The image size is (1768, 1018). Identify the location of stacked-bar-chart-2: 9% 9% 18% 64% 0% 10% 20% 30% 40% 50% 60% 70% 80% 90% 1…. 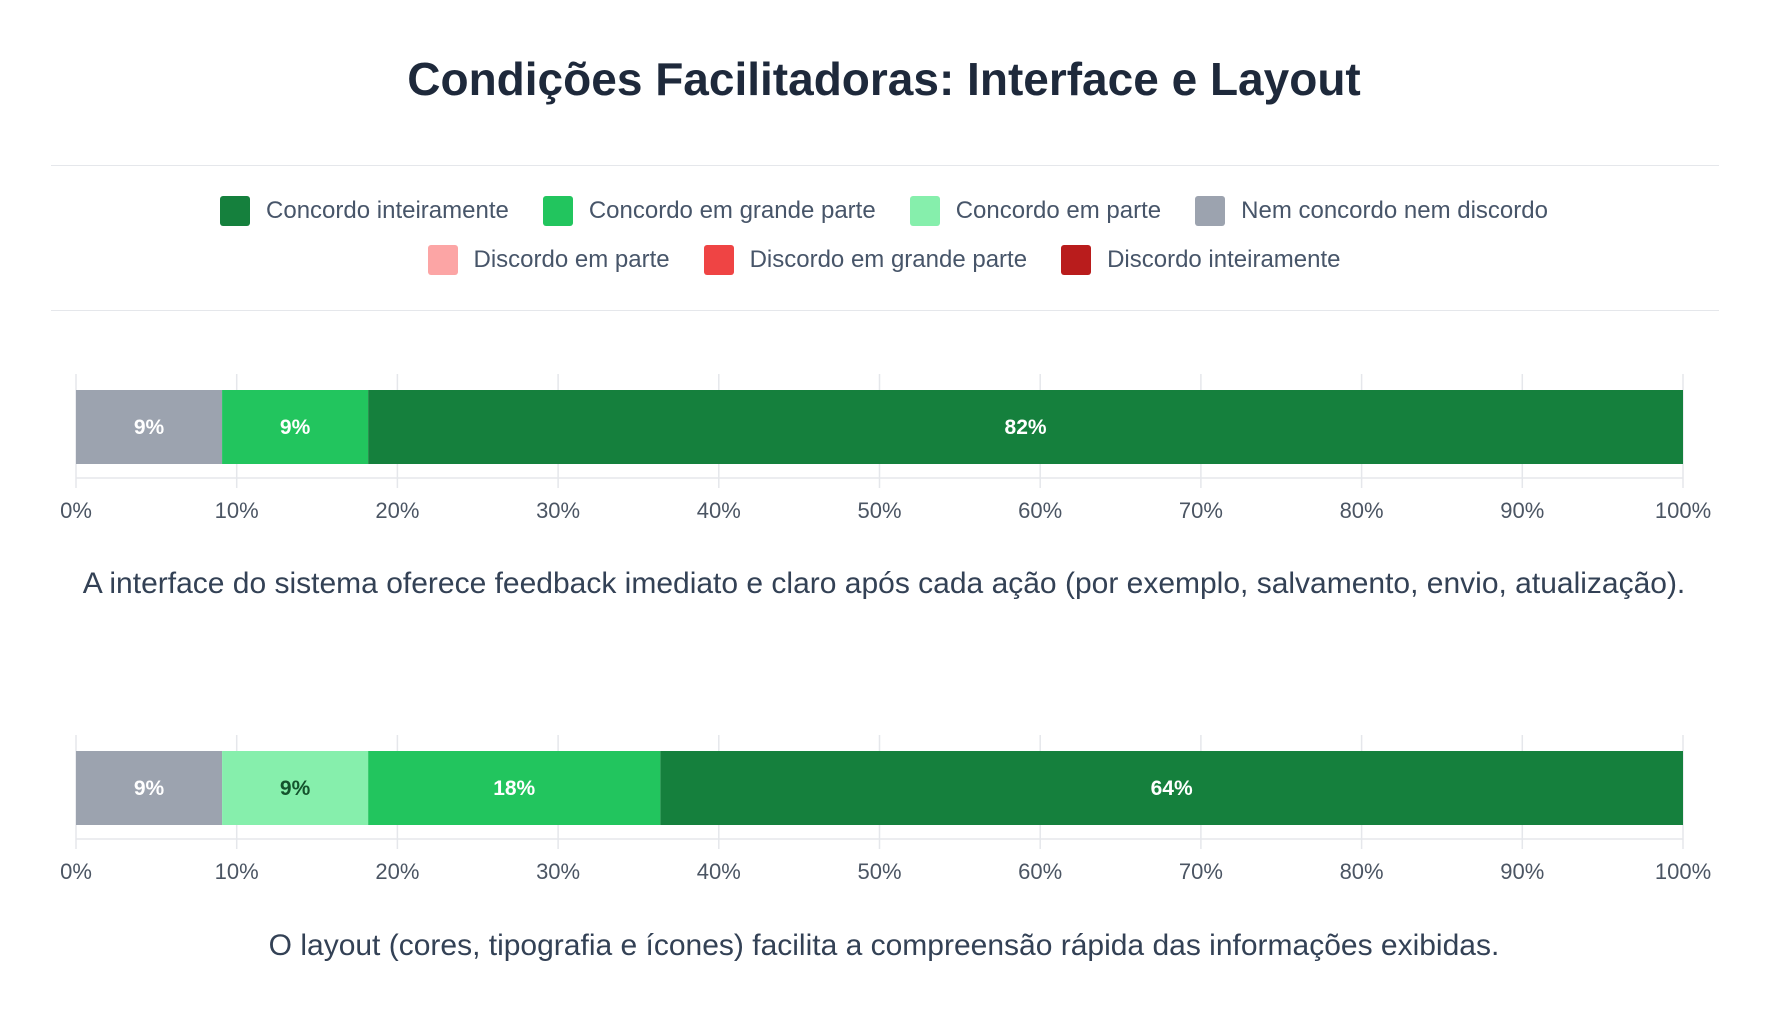
(885, 809).